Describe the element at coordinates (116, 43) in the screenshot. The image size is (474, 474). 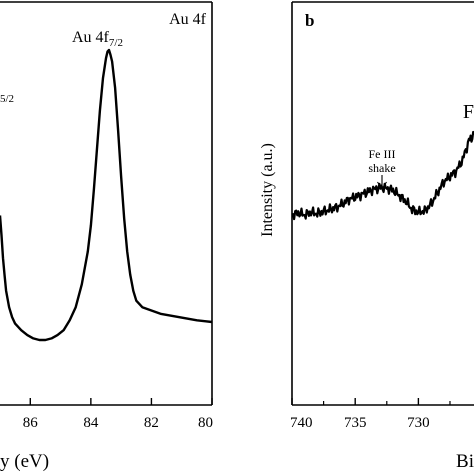
I see `panel-a-peak-label-7-2-sub: 7/2` at that location.